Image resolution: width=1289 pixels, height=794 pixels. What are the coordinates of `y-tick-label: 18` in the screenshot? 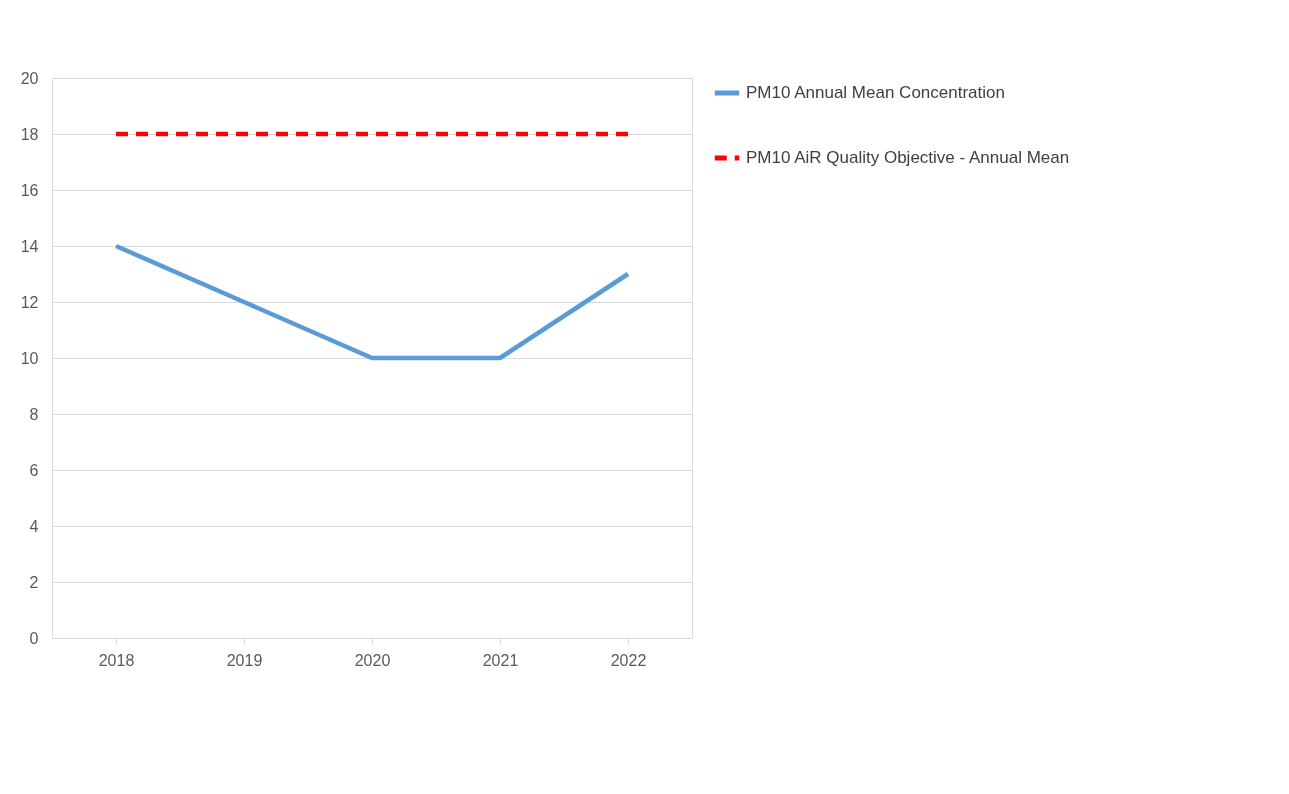 It's located at (29, 134).